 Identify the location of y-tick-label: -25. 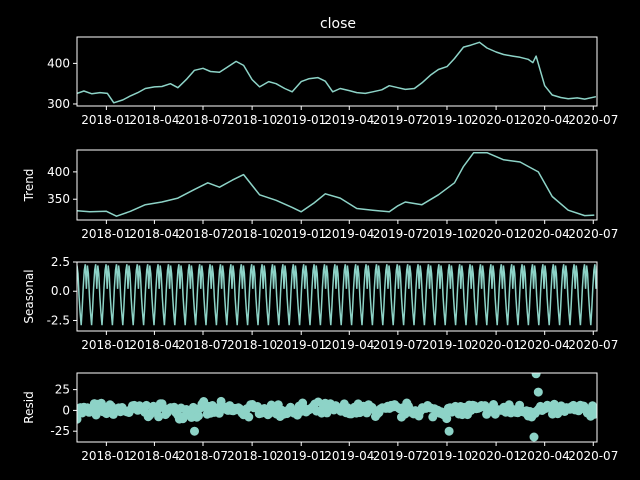
(60, 431).